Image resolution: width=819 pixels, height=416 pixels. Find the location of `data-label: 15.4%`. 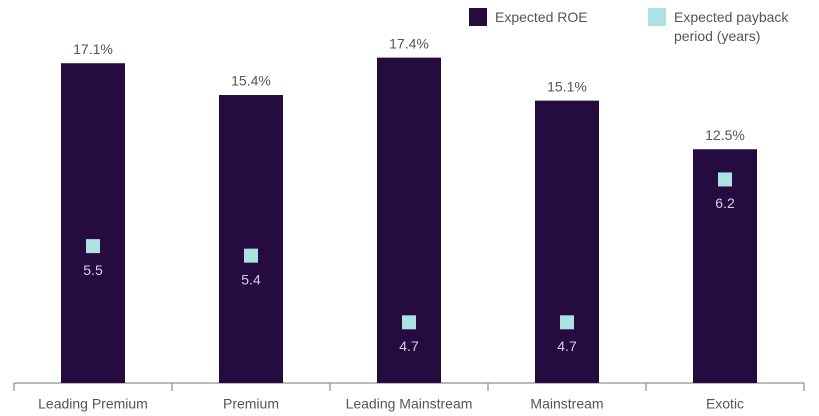

data-label: 15.4% is located at coordinates (251, 81).